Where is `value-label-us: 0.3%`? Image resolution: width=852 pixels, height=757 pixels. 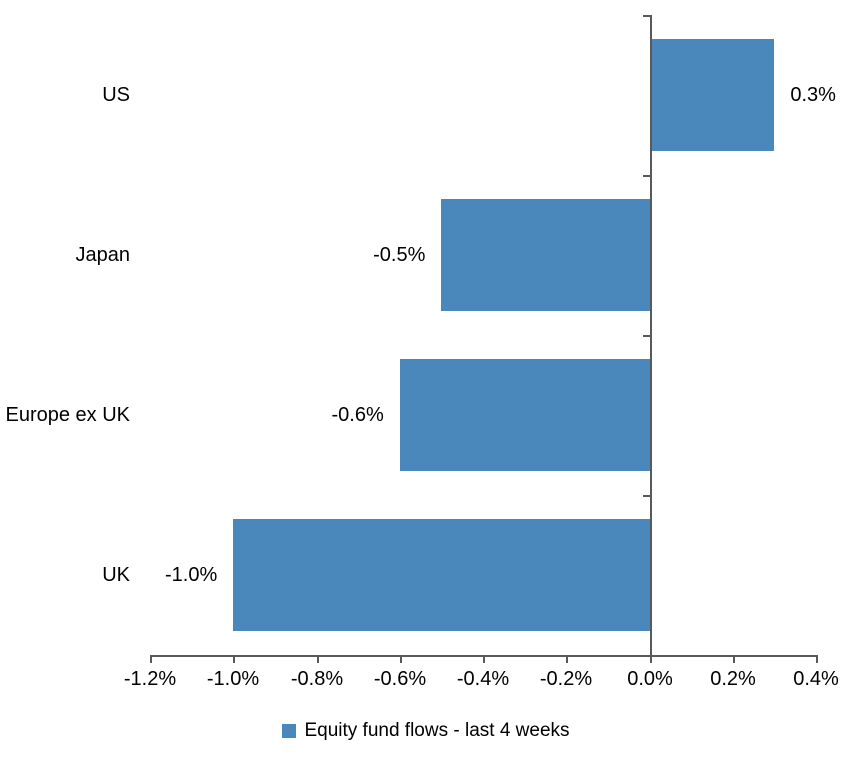 value-label-us: 0.3% is located at coordinates (813, 95).